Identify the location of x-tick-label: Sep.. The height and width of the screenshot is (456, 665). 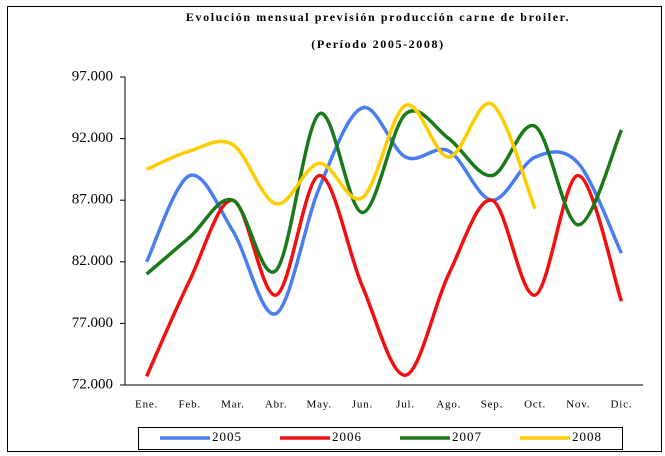
(492, 405).